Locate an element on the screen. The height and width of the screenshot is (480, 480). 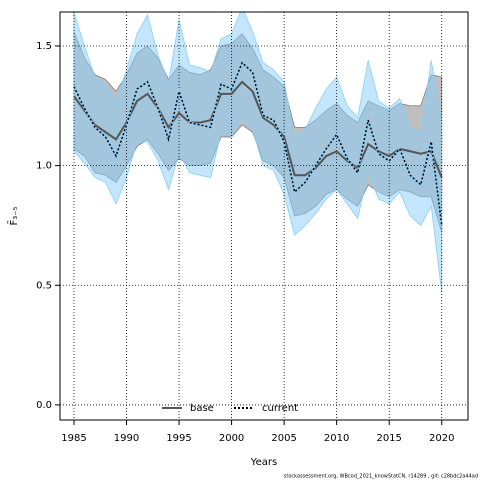
y-tick-label: 0.5 is located at coordinates (44, 285).